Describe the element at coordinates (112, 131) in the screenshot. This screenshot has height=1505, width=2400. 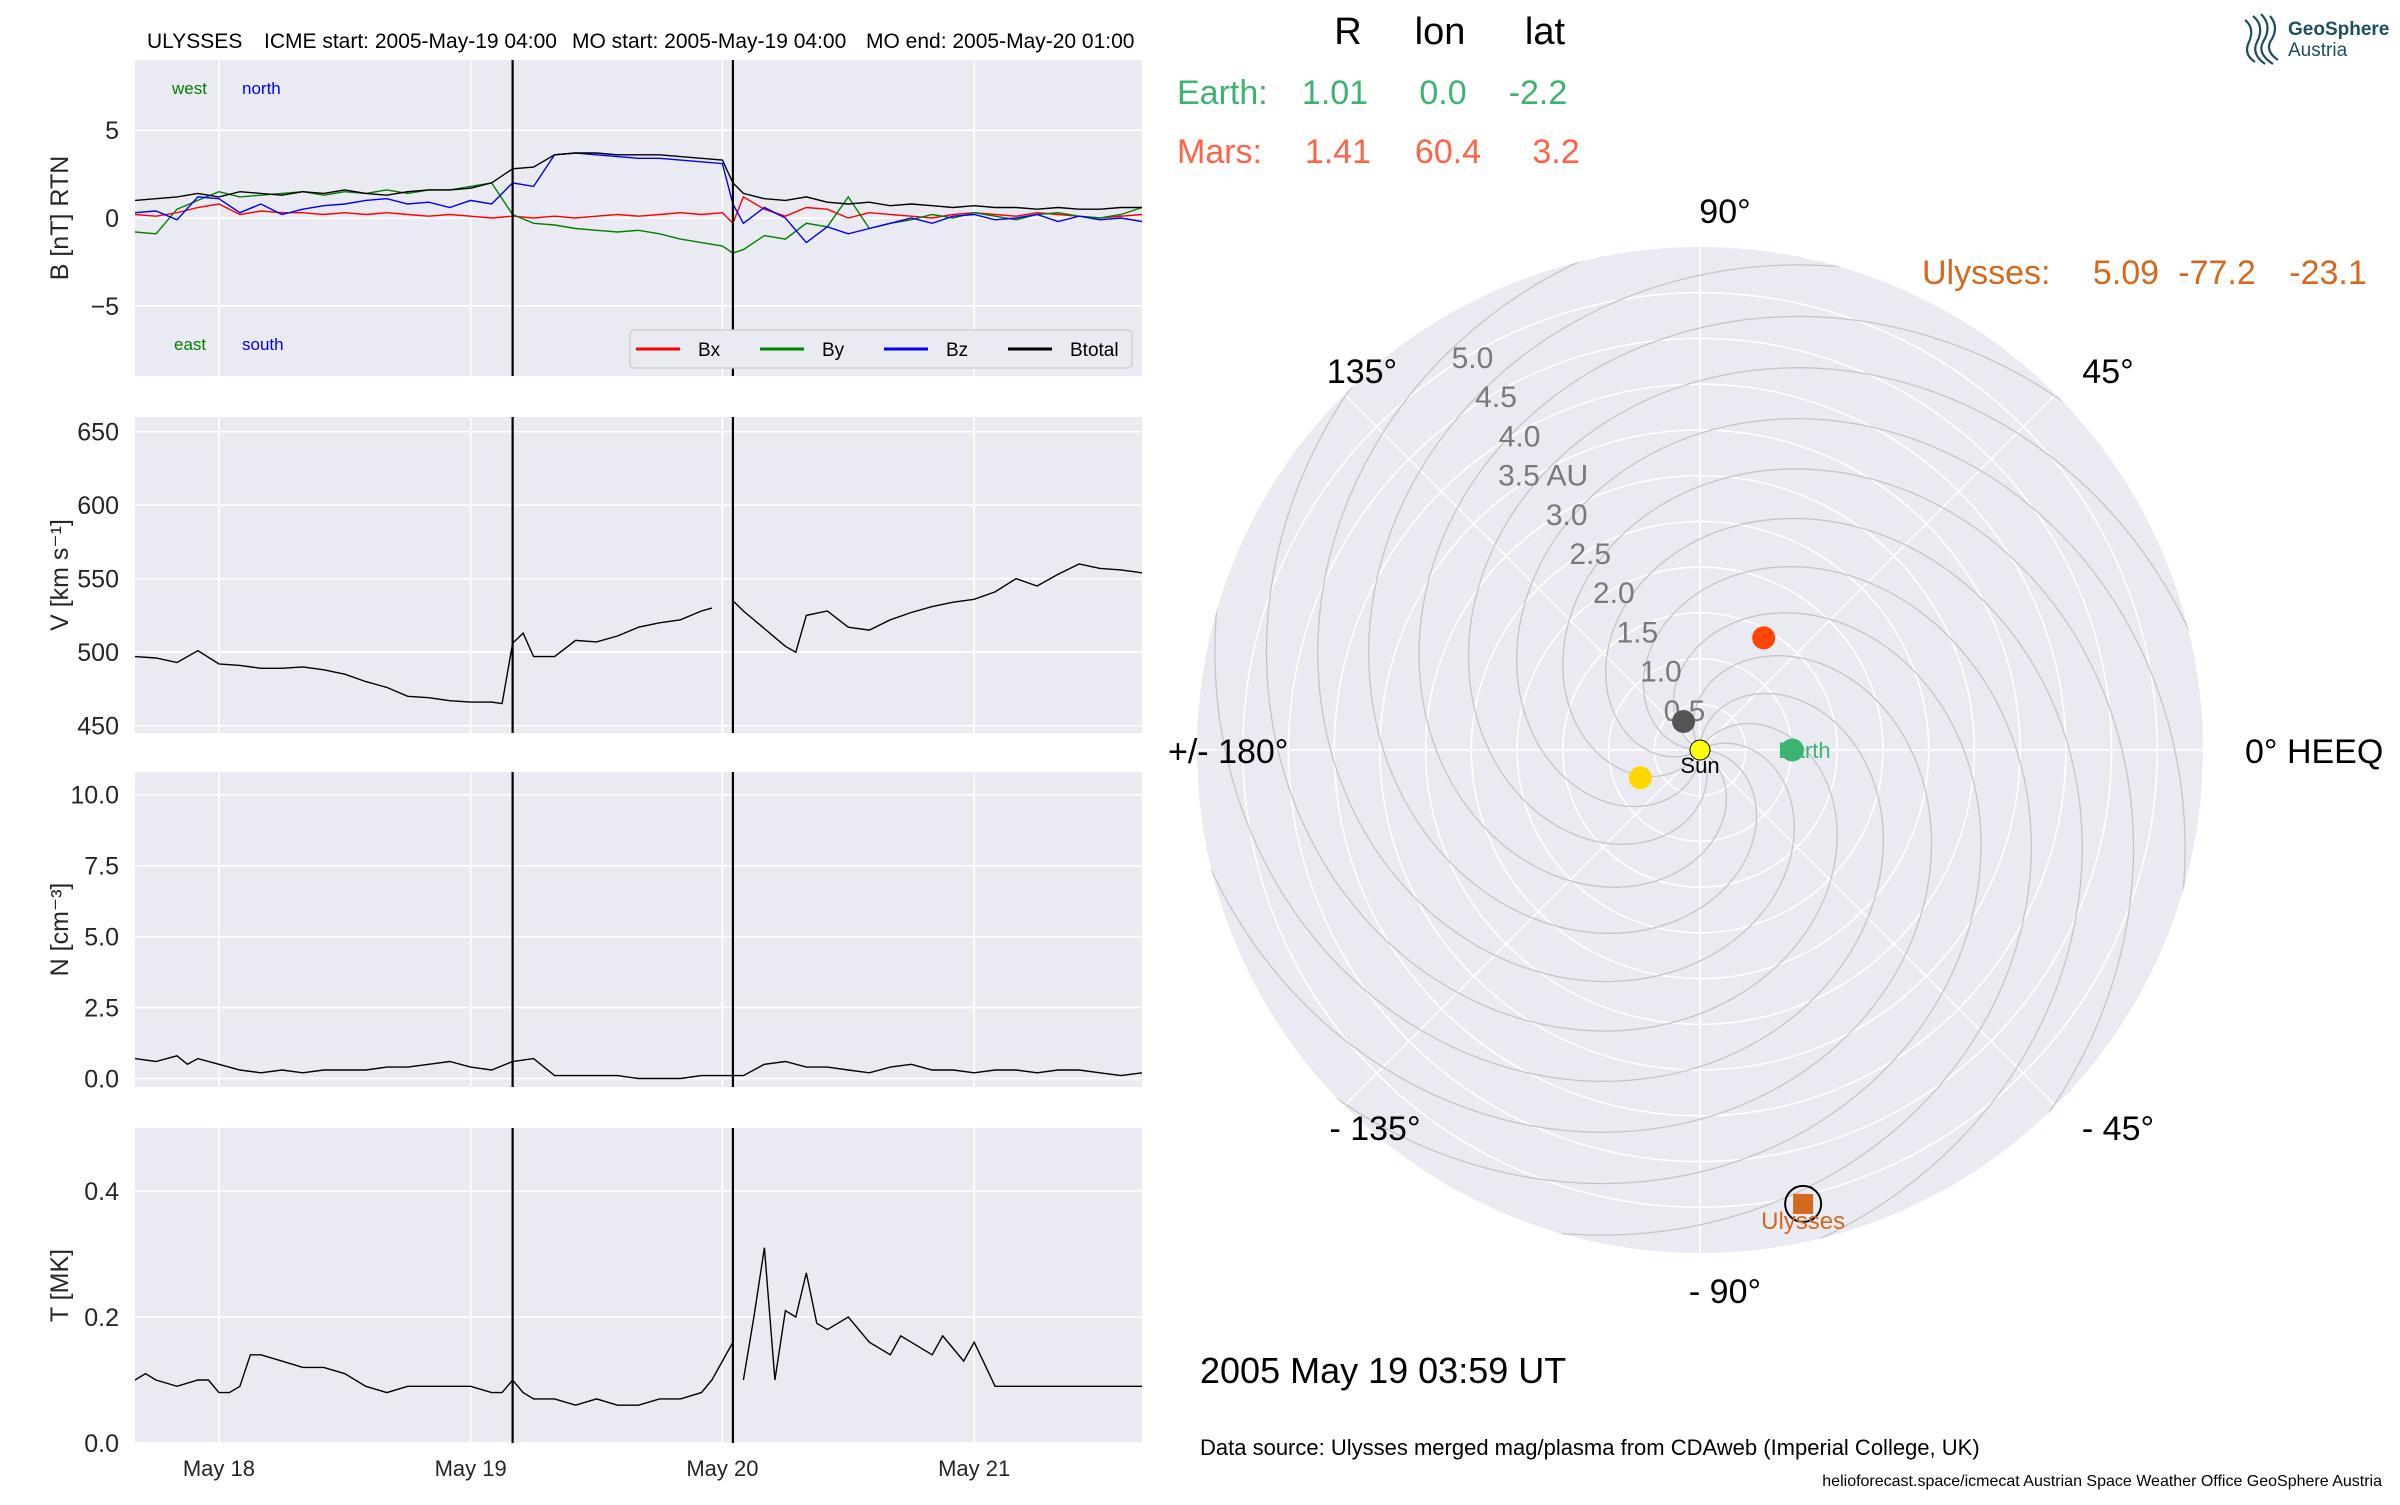
I see `y-tick-label: 5` at that location.